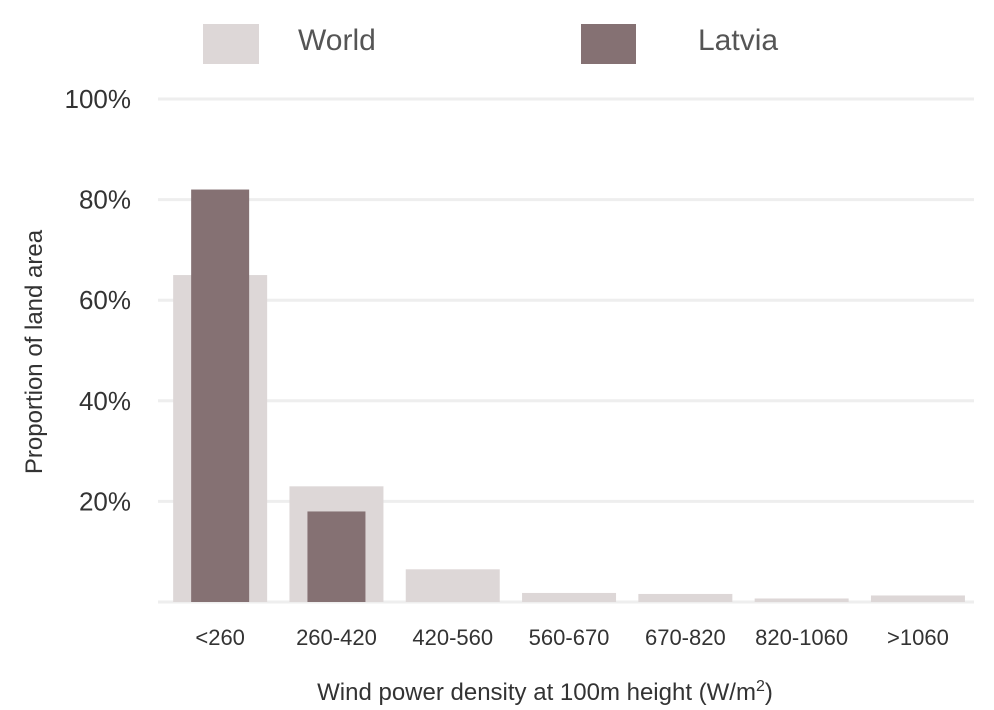  I want to click on x-axis-title-superscript: 2, so click(760, 686).